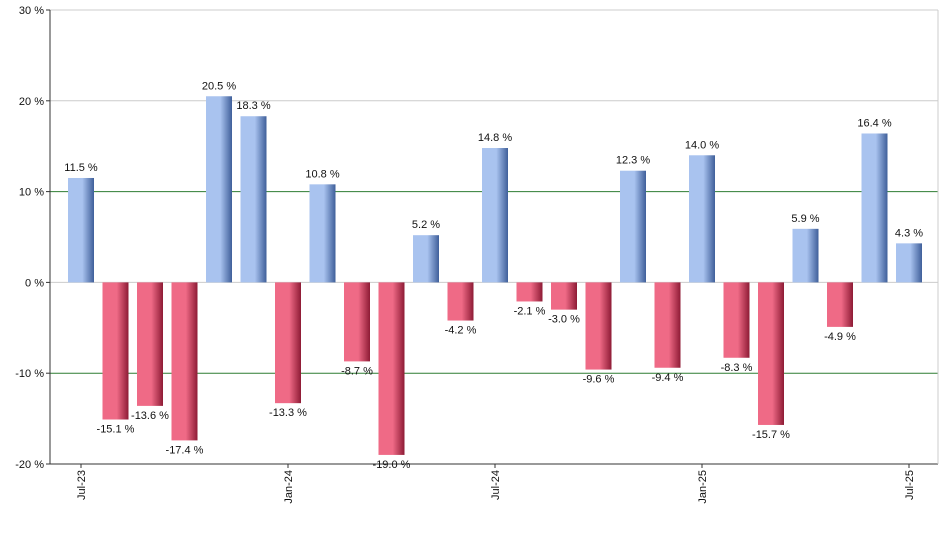  Describe the element at coordinates (530, 311) in the screenshot. I see `bar-value-label: -2.1 %` at that location.